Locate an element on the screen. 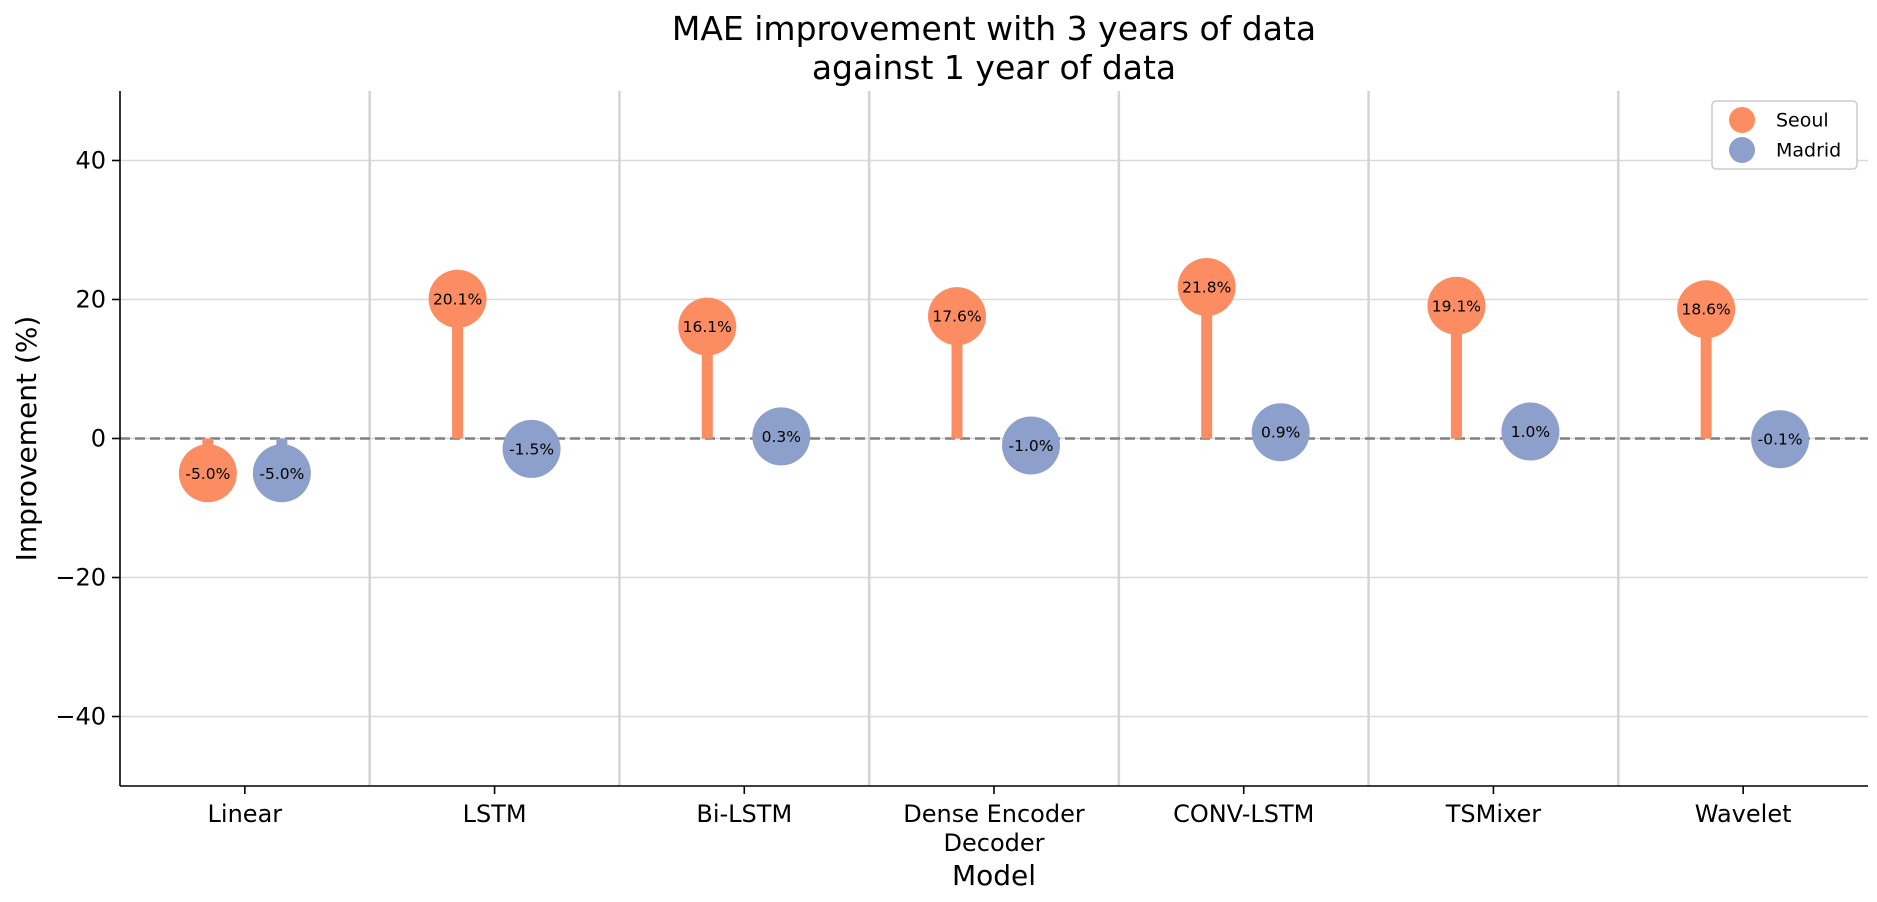 The width and height of the screenshot is (1877, 902). data-label: 19.1% is located at coordinates (1456, 306).